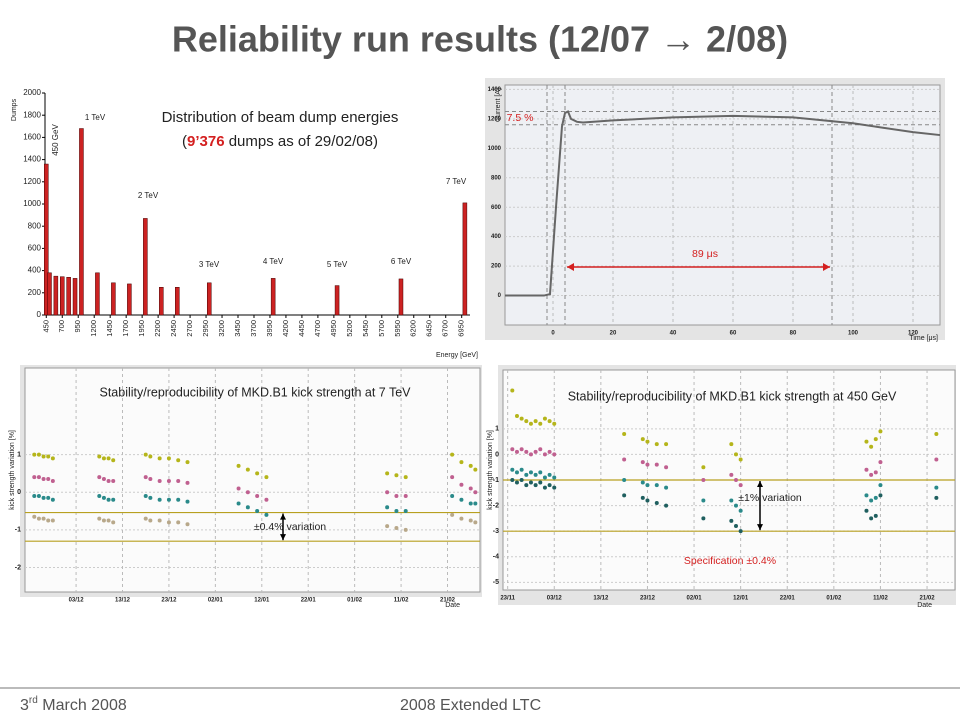 The width and height of the screenshot is (960, 720). I want to click on x-tick-label: 22/01, so click(788, 599).